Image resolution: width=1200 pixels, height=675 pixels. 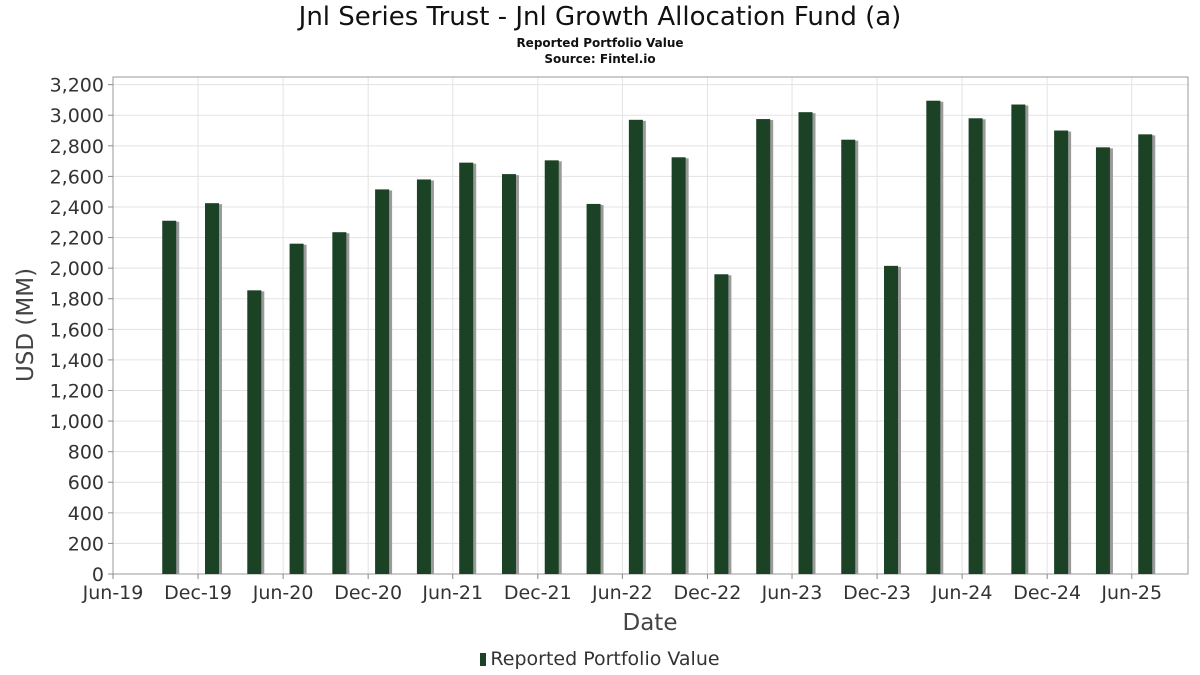 I want to click on x-tick-label: Jun-21, so click(x=452, y=593).